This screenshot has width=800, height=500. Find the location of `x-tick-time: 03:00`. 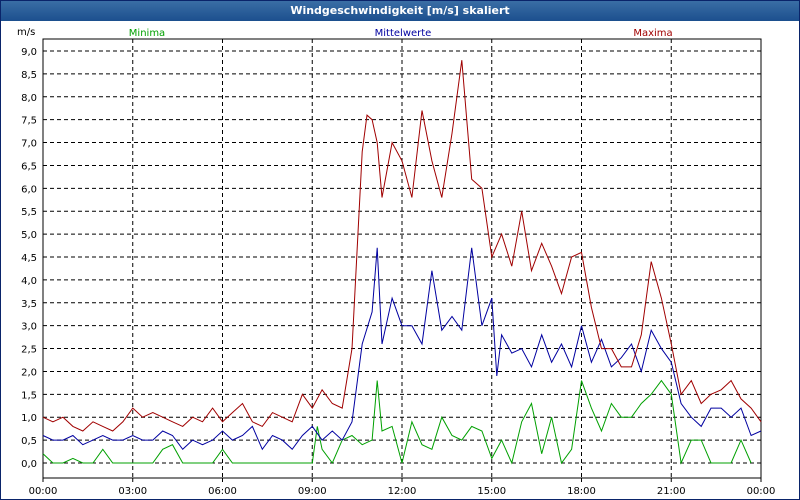

x-tick-time: 03:00 is located at coordinates (132, 491).